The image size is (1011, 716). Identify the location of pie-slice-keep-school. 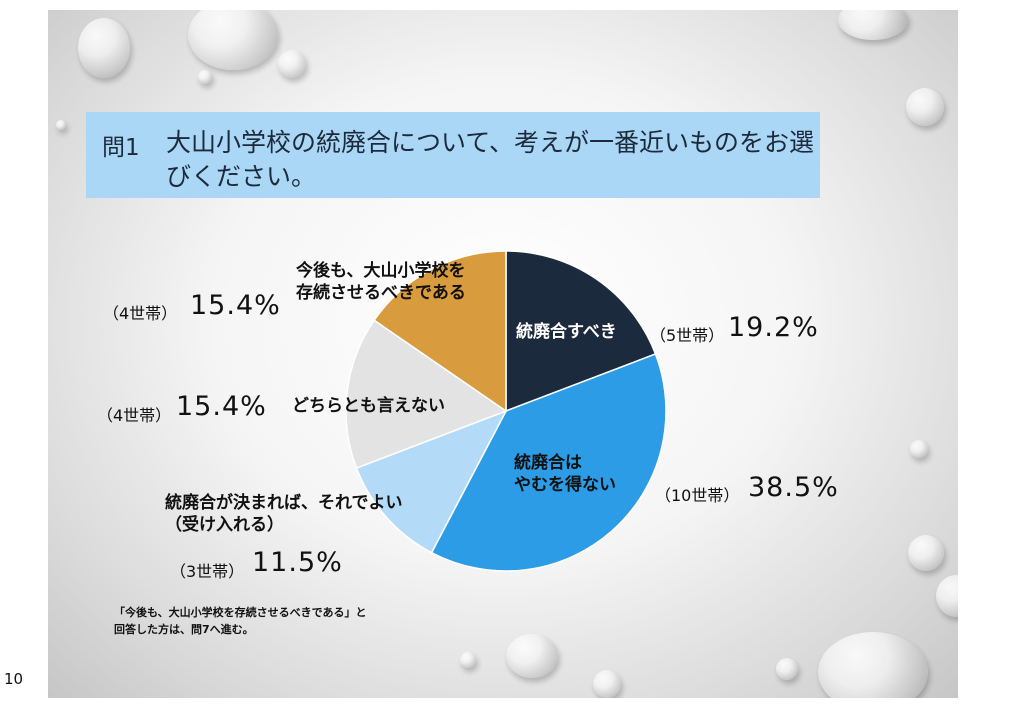
(440, 331).